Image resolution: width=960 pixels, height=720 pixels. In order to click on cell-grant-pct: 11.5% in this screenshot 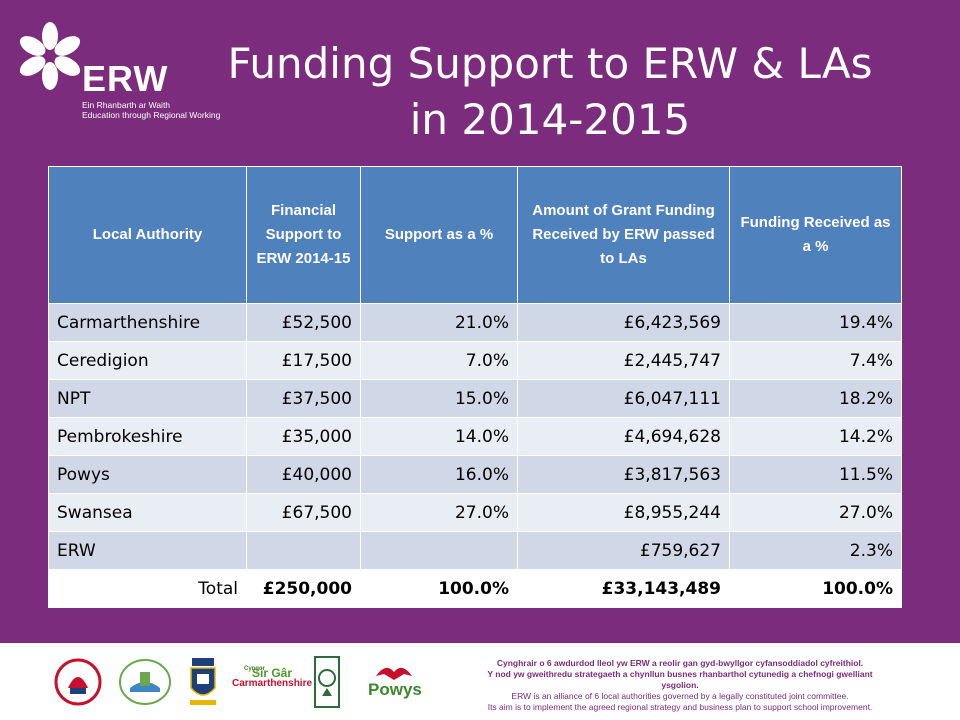, I will do `click(815, 474)`.